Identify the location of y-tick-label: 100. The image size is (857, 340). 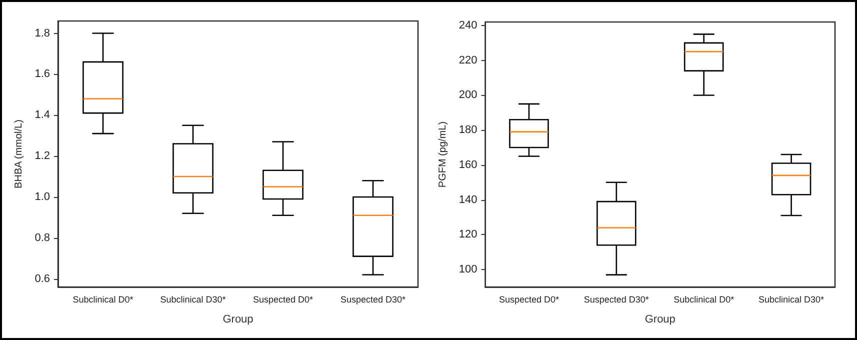
(468, 270).